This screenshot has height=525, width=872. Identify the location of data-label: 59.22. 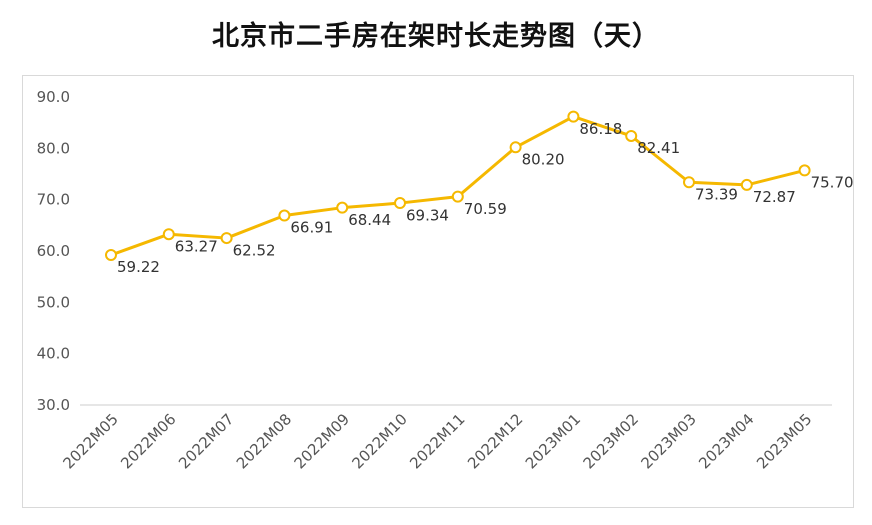
(138, 267).